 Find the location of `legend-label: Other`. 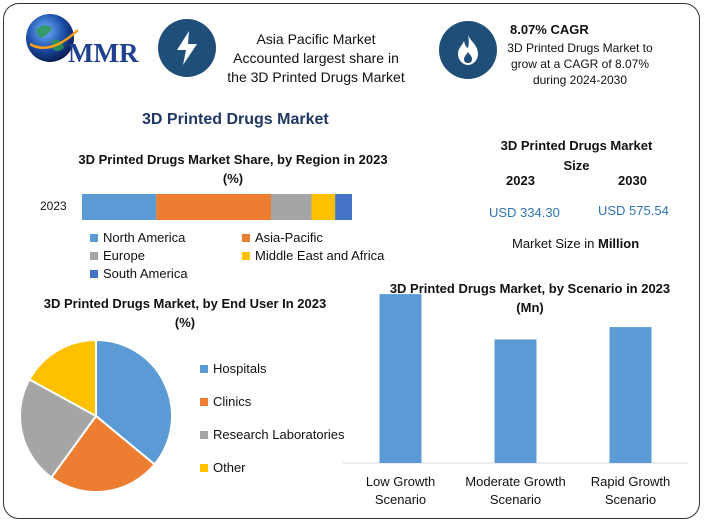

legend-label: Other is located at coordinates (229, 467).